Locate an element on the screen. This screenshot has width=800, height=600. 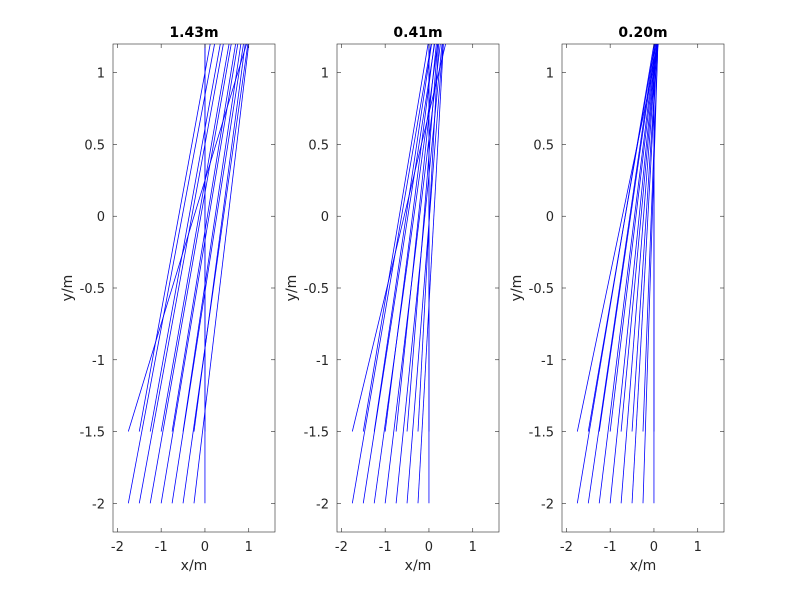
subplot-title: 1.43m is located at coordinates (193, 33).